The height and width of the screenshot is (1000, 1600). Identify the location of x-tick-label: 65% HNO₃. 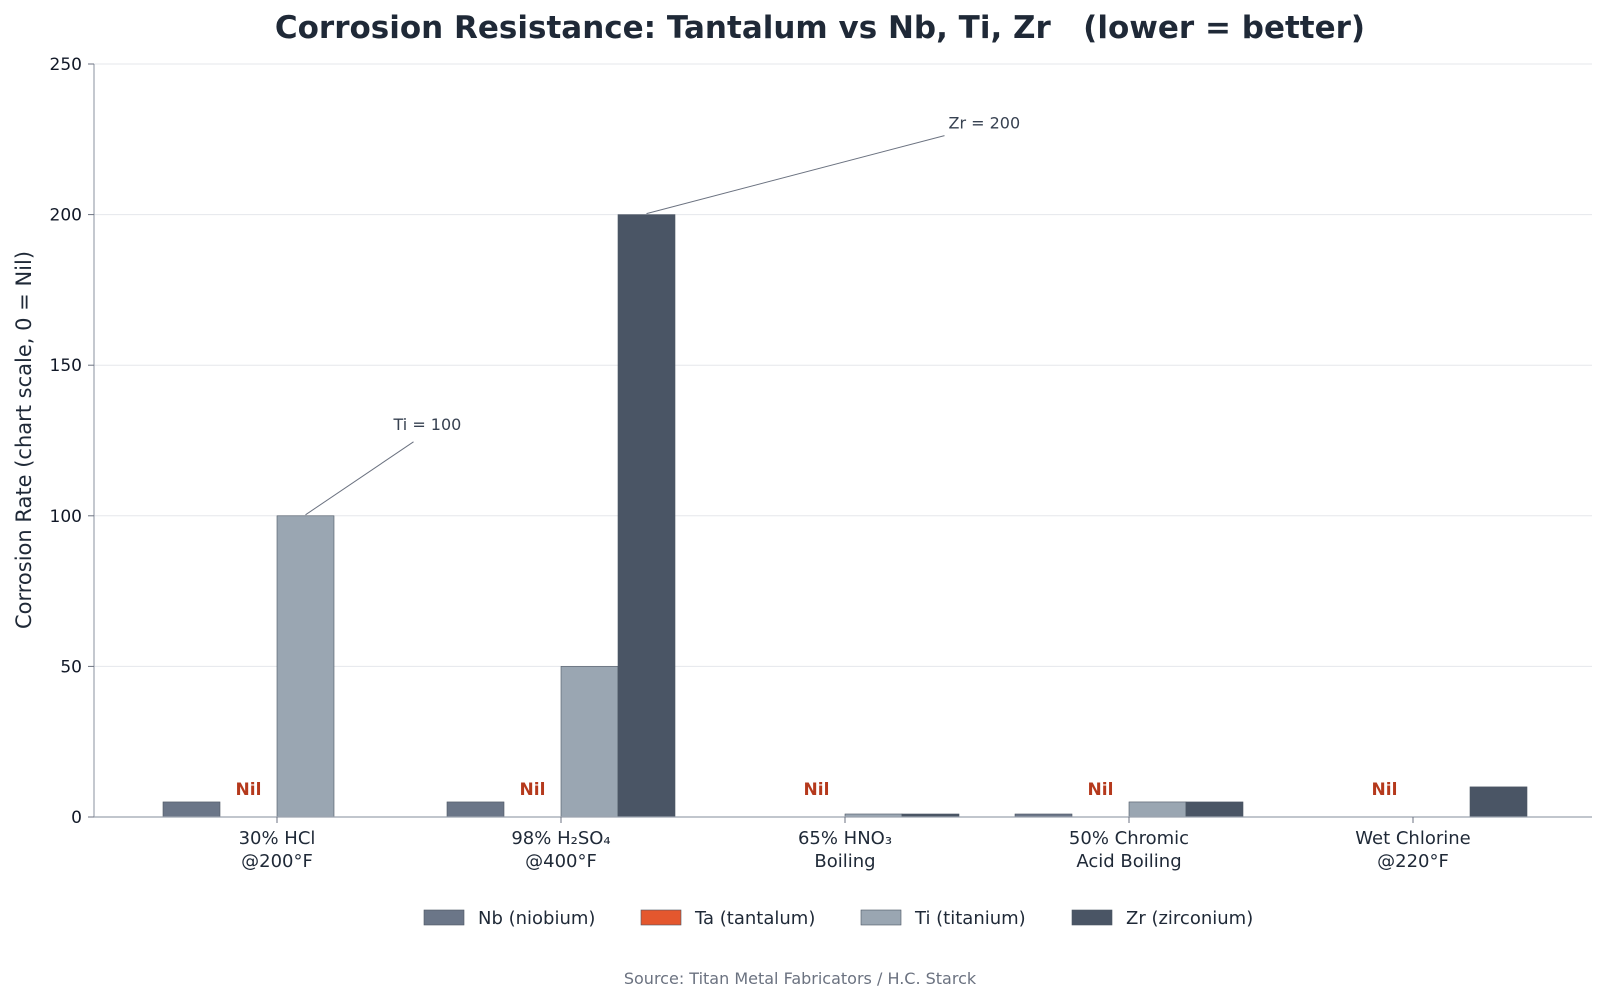
(845, 838).